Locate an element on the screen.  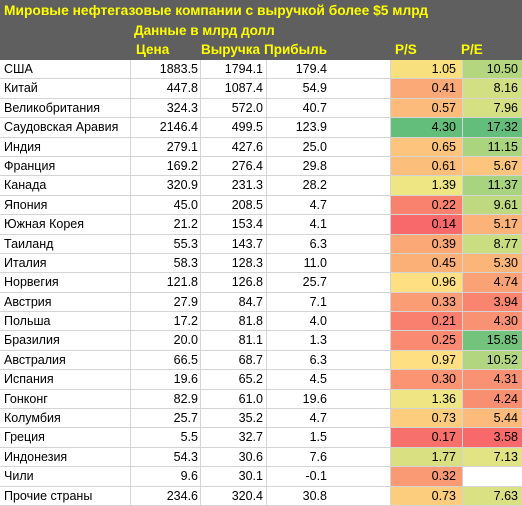
cell-pe: 5.30 is located at coordinates (492, 263).